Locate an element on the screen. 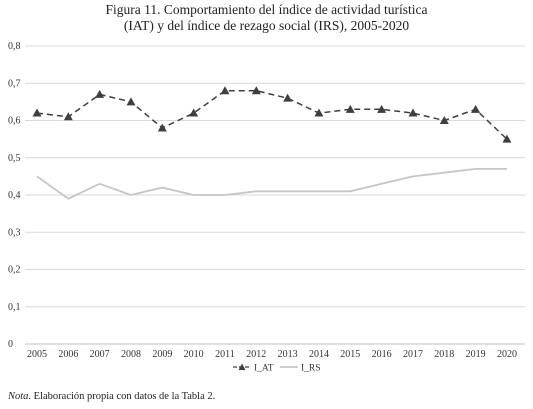 This screenshot has height=409, width=533. y-tick-label: 0,7 is located at coordinates (14, 83).